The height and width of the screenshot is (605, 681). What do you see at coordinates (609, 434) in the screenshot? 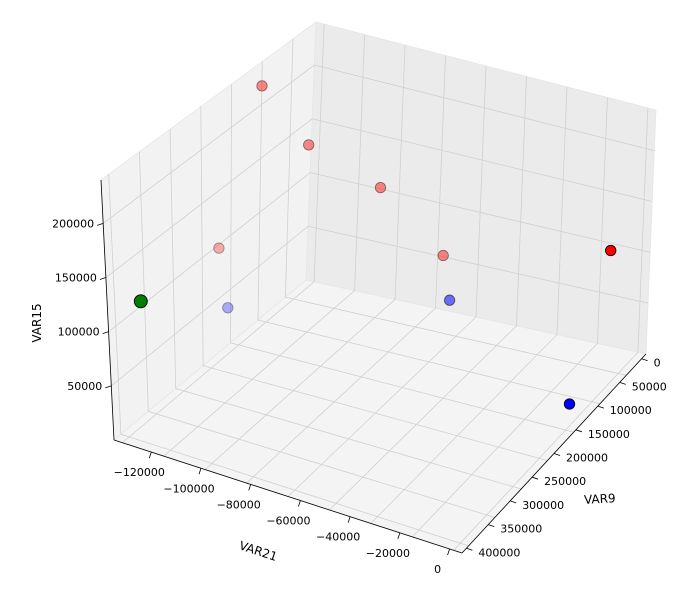
I see `x-tick-label: 150000` at bounding box center [609, 434].